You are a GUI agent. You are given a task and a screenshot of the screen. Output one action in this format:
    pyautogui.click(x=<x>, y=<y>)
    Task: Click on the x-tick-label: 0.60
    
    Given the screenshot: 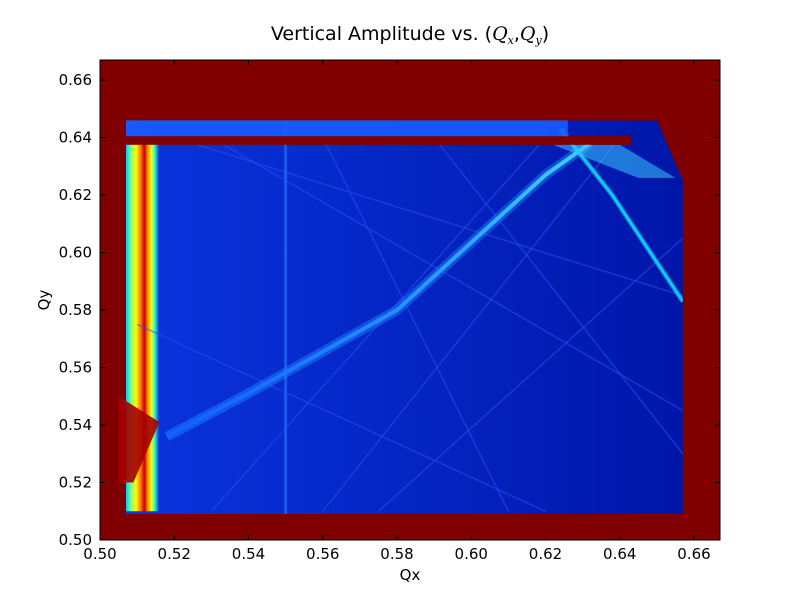 What is the action you would take?
    pyautogui.click(x=471, y=554)
    